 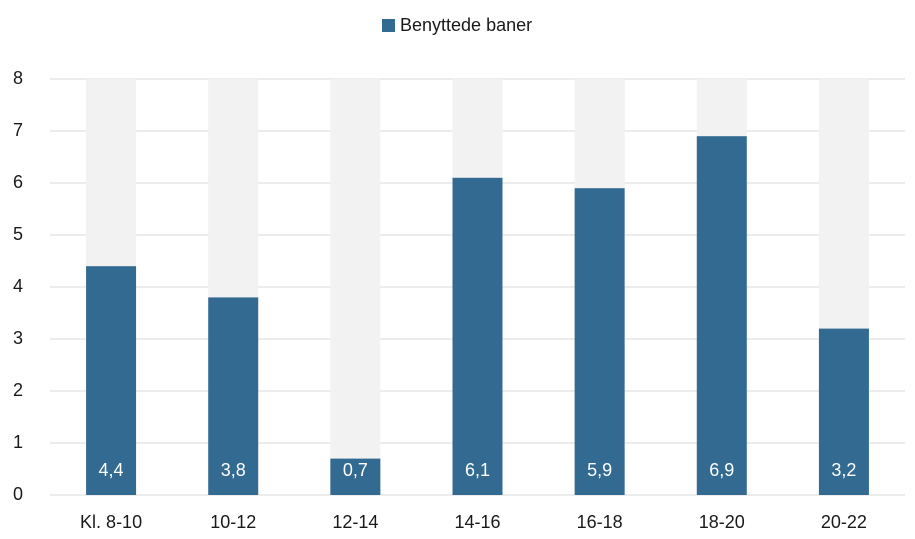 What do you see at coordinates (18, 234) in the screenshot?
I see `y-tick-label: 5` at bounding box center [18, 234].